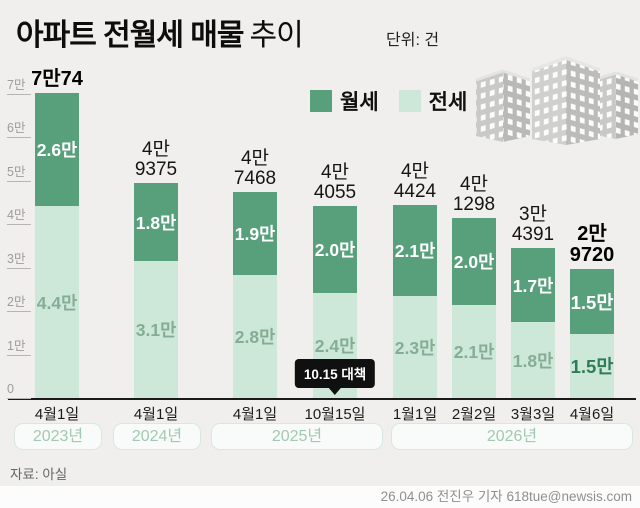 This screenshot has height=508, width=640. I want to click on page-title-main: 아파트 전월세 매물, so click(130, 35).